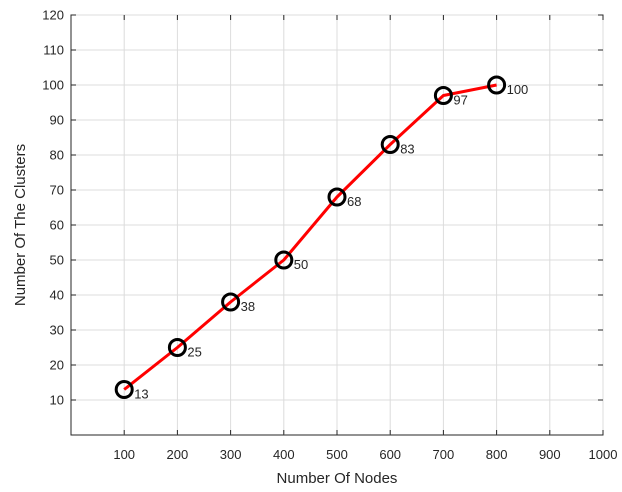  Describe the element at coordinates (20, 225) in the screenshot. I see `y-axis-label: Number Of The Clusters` at that location.